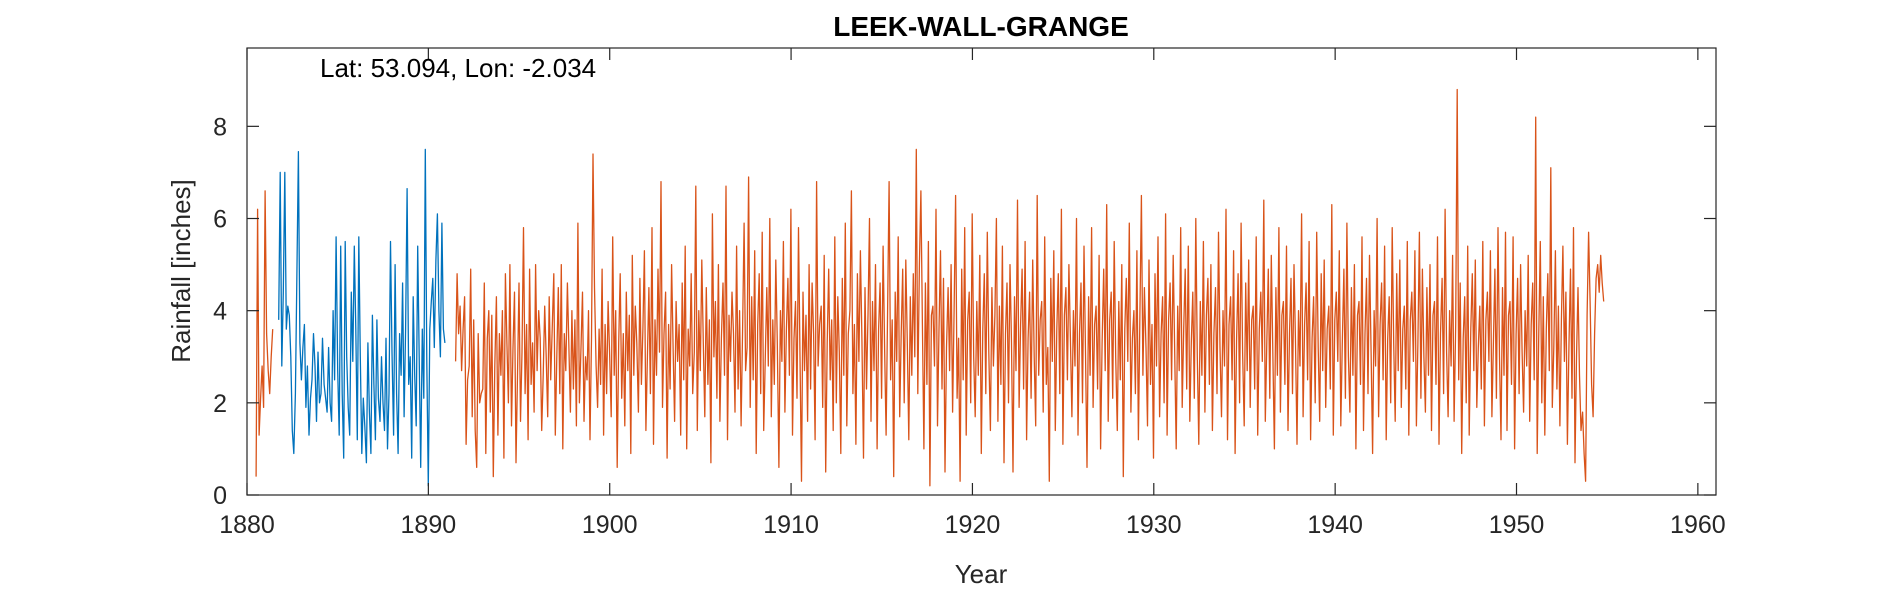 This screenshot has height=591, width=1890. What do you see at coordinates (220, 220) in the screenshot?
I see `y-tick-label: 6` at bounding box center [220, 220].